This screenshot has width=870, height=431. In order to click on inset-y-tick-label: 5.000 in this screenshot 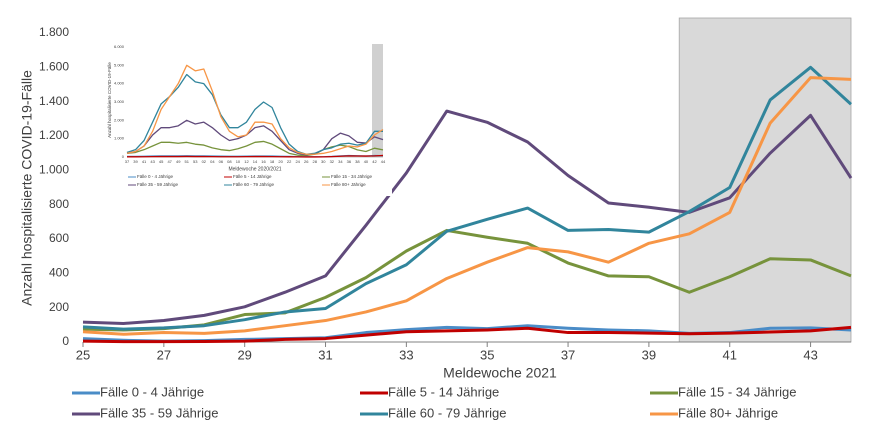, I will do `click(119, 64)`.